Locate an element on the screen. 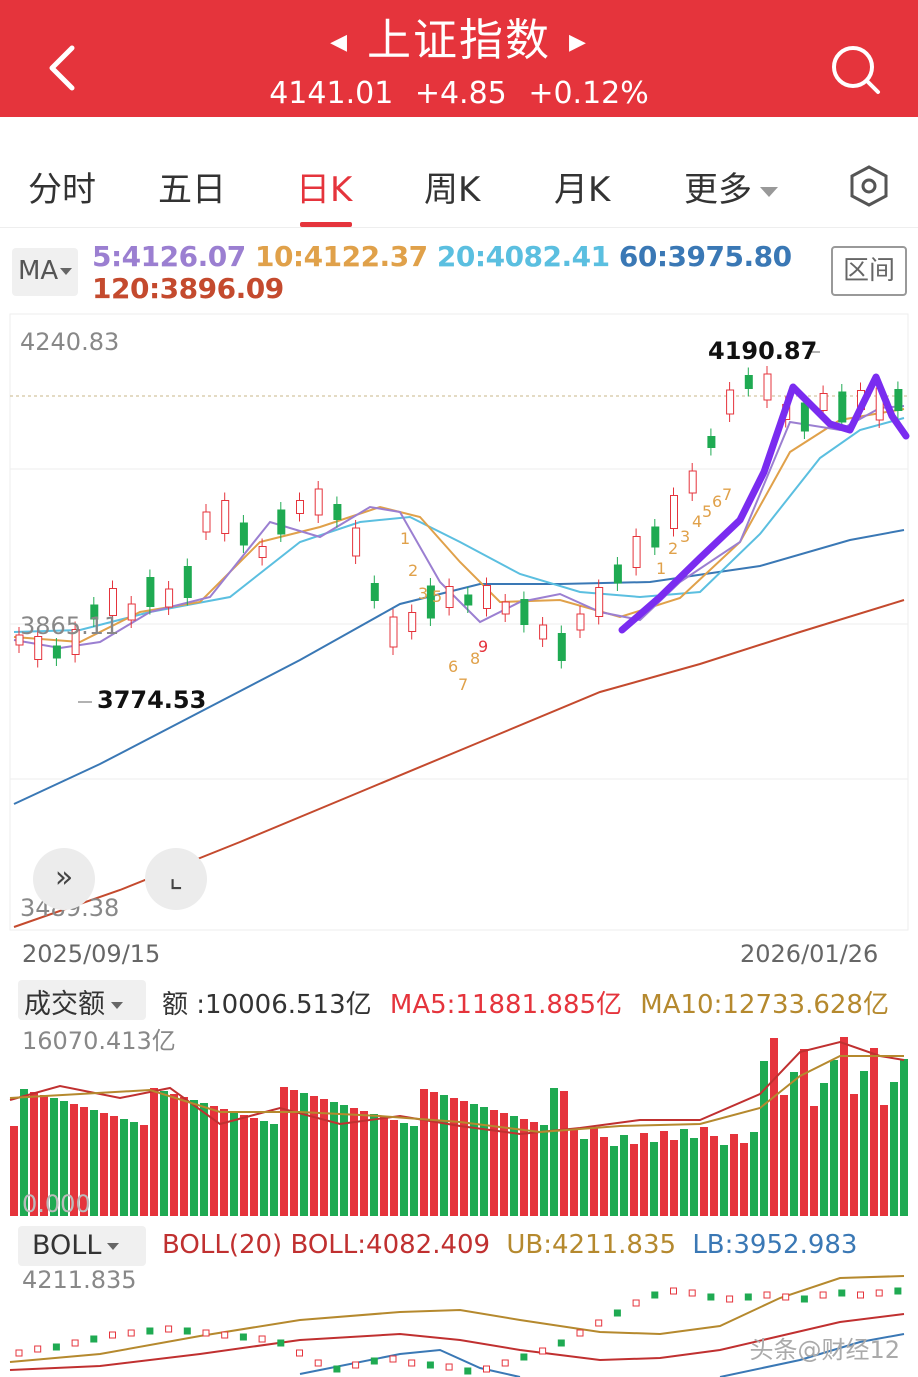  range-button: 区间 is located at coordinates (869, 271).